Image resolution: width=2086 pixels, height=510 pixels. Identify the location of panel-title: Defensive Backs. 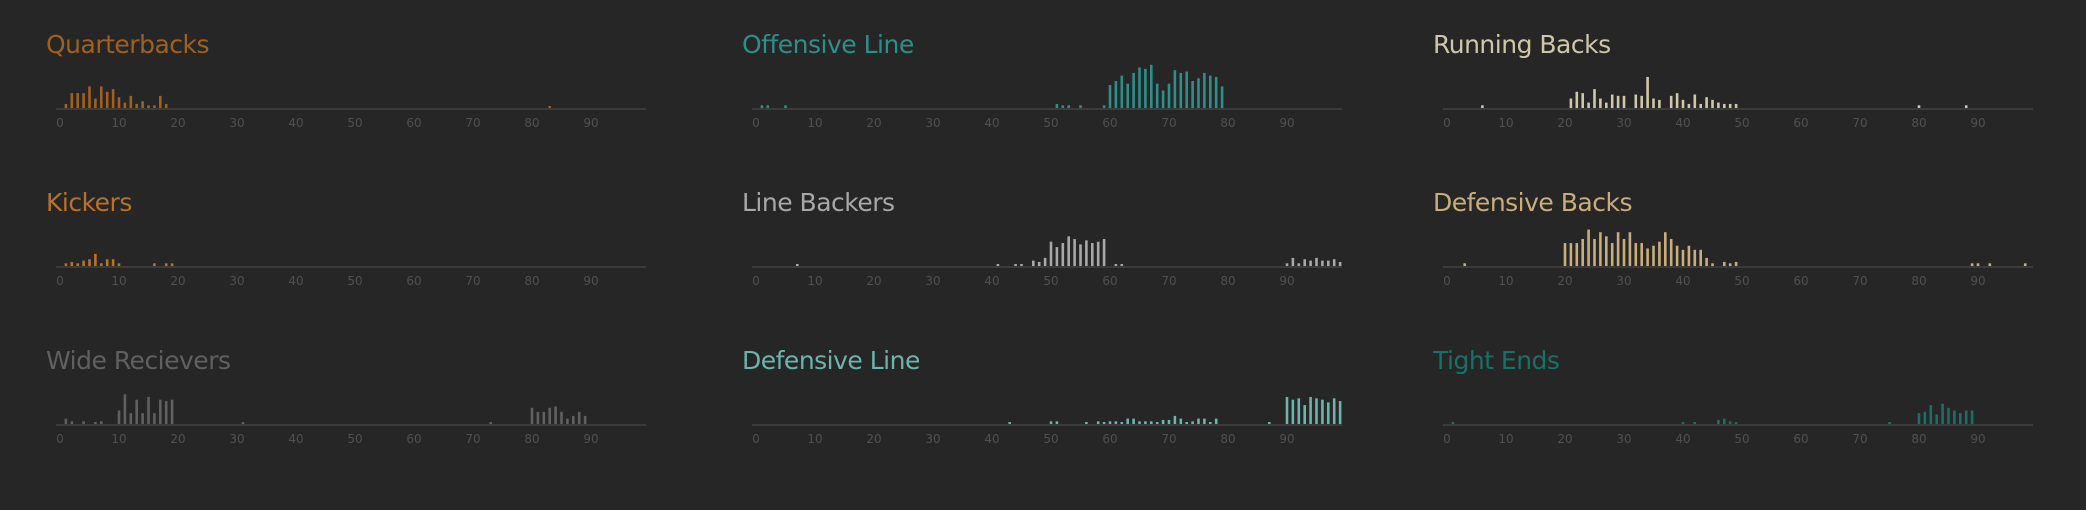
(1532, 202).